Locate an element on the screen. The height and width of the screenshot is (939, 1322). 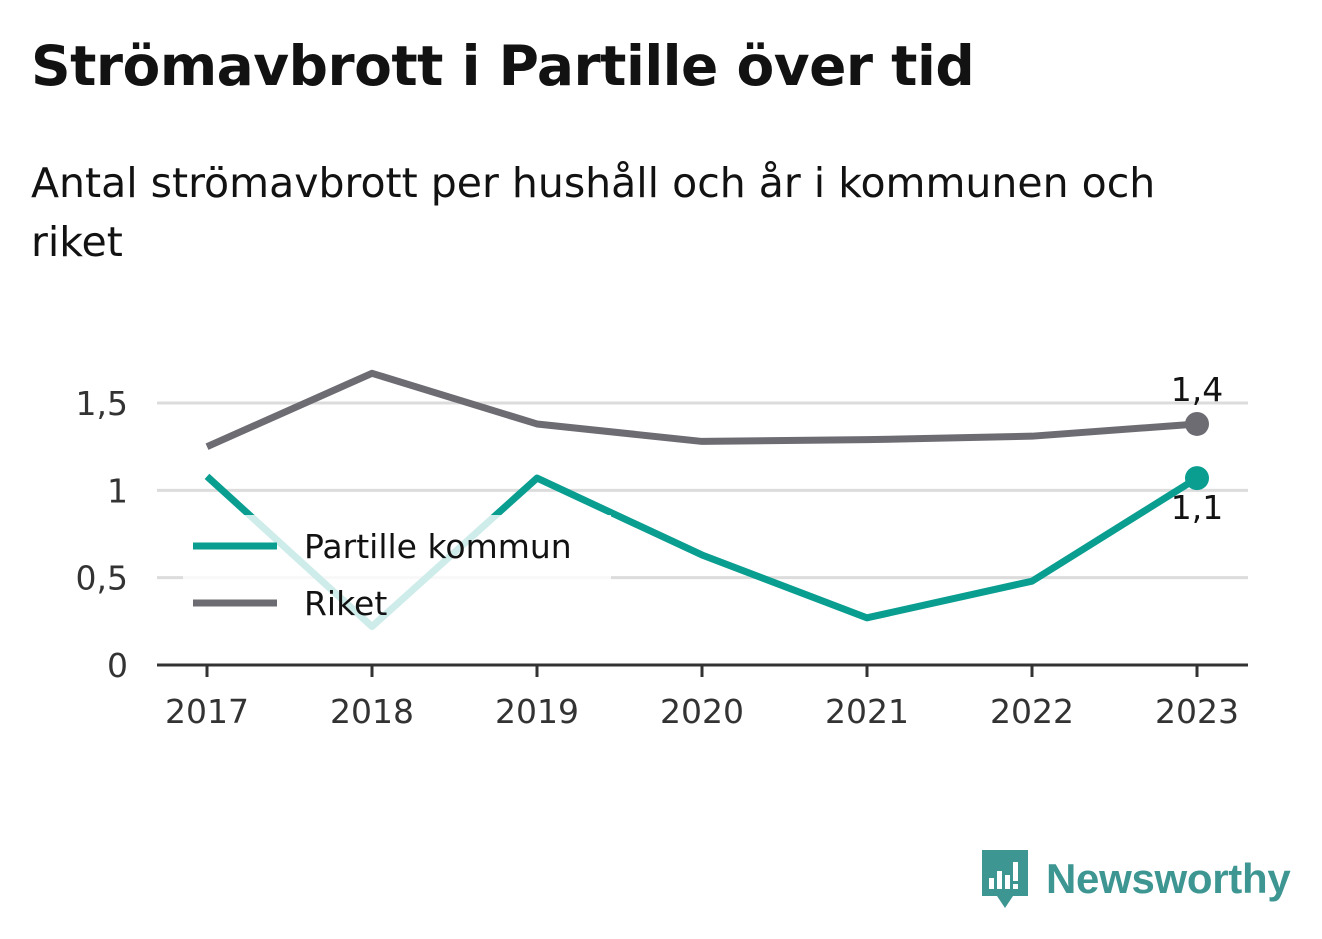
legend-background is located at coordinates (397, 574).